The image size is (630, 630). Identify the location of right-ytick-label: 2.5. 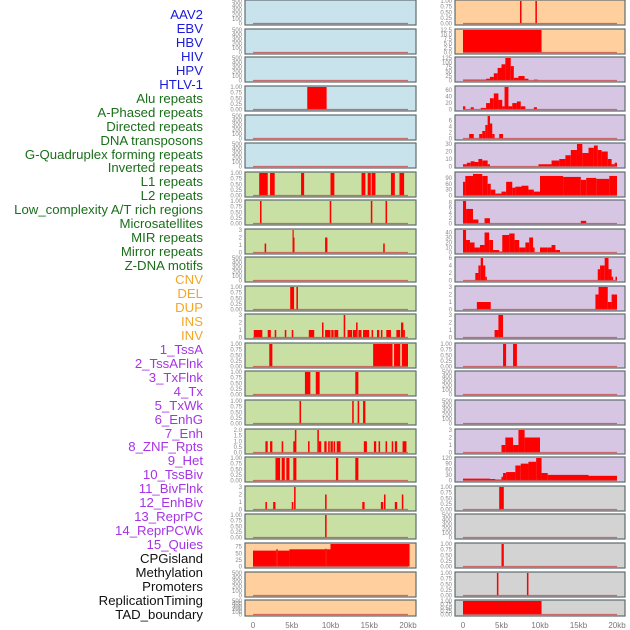
(448, 49).